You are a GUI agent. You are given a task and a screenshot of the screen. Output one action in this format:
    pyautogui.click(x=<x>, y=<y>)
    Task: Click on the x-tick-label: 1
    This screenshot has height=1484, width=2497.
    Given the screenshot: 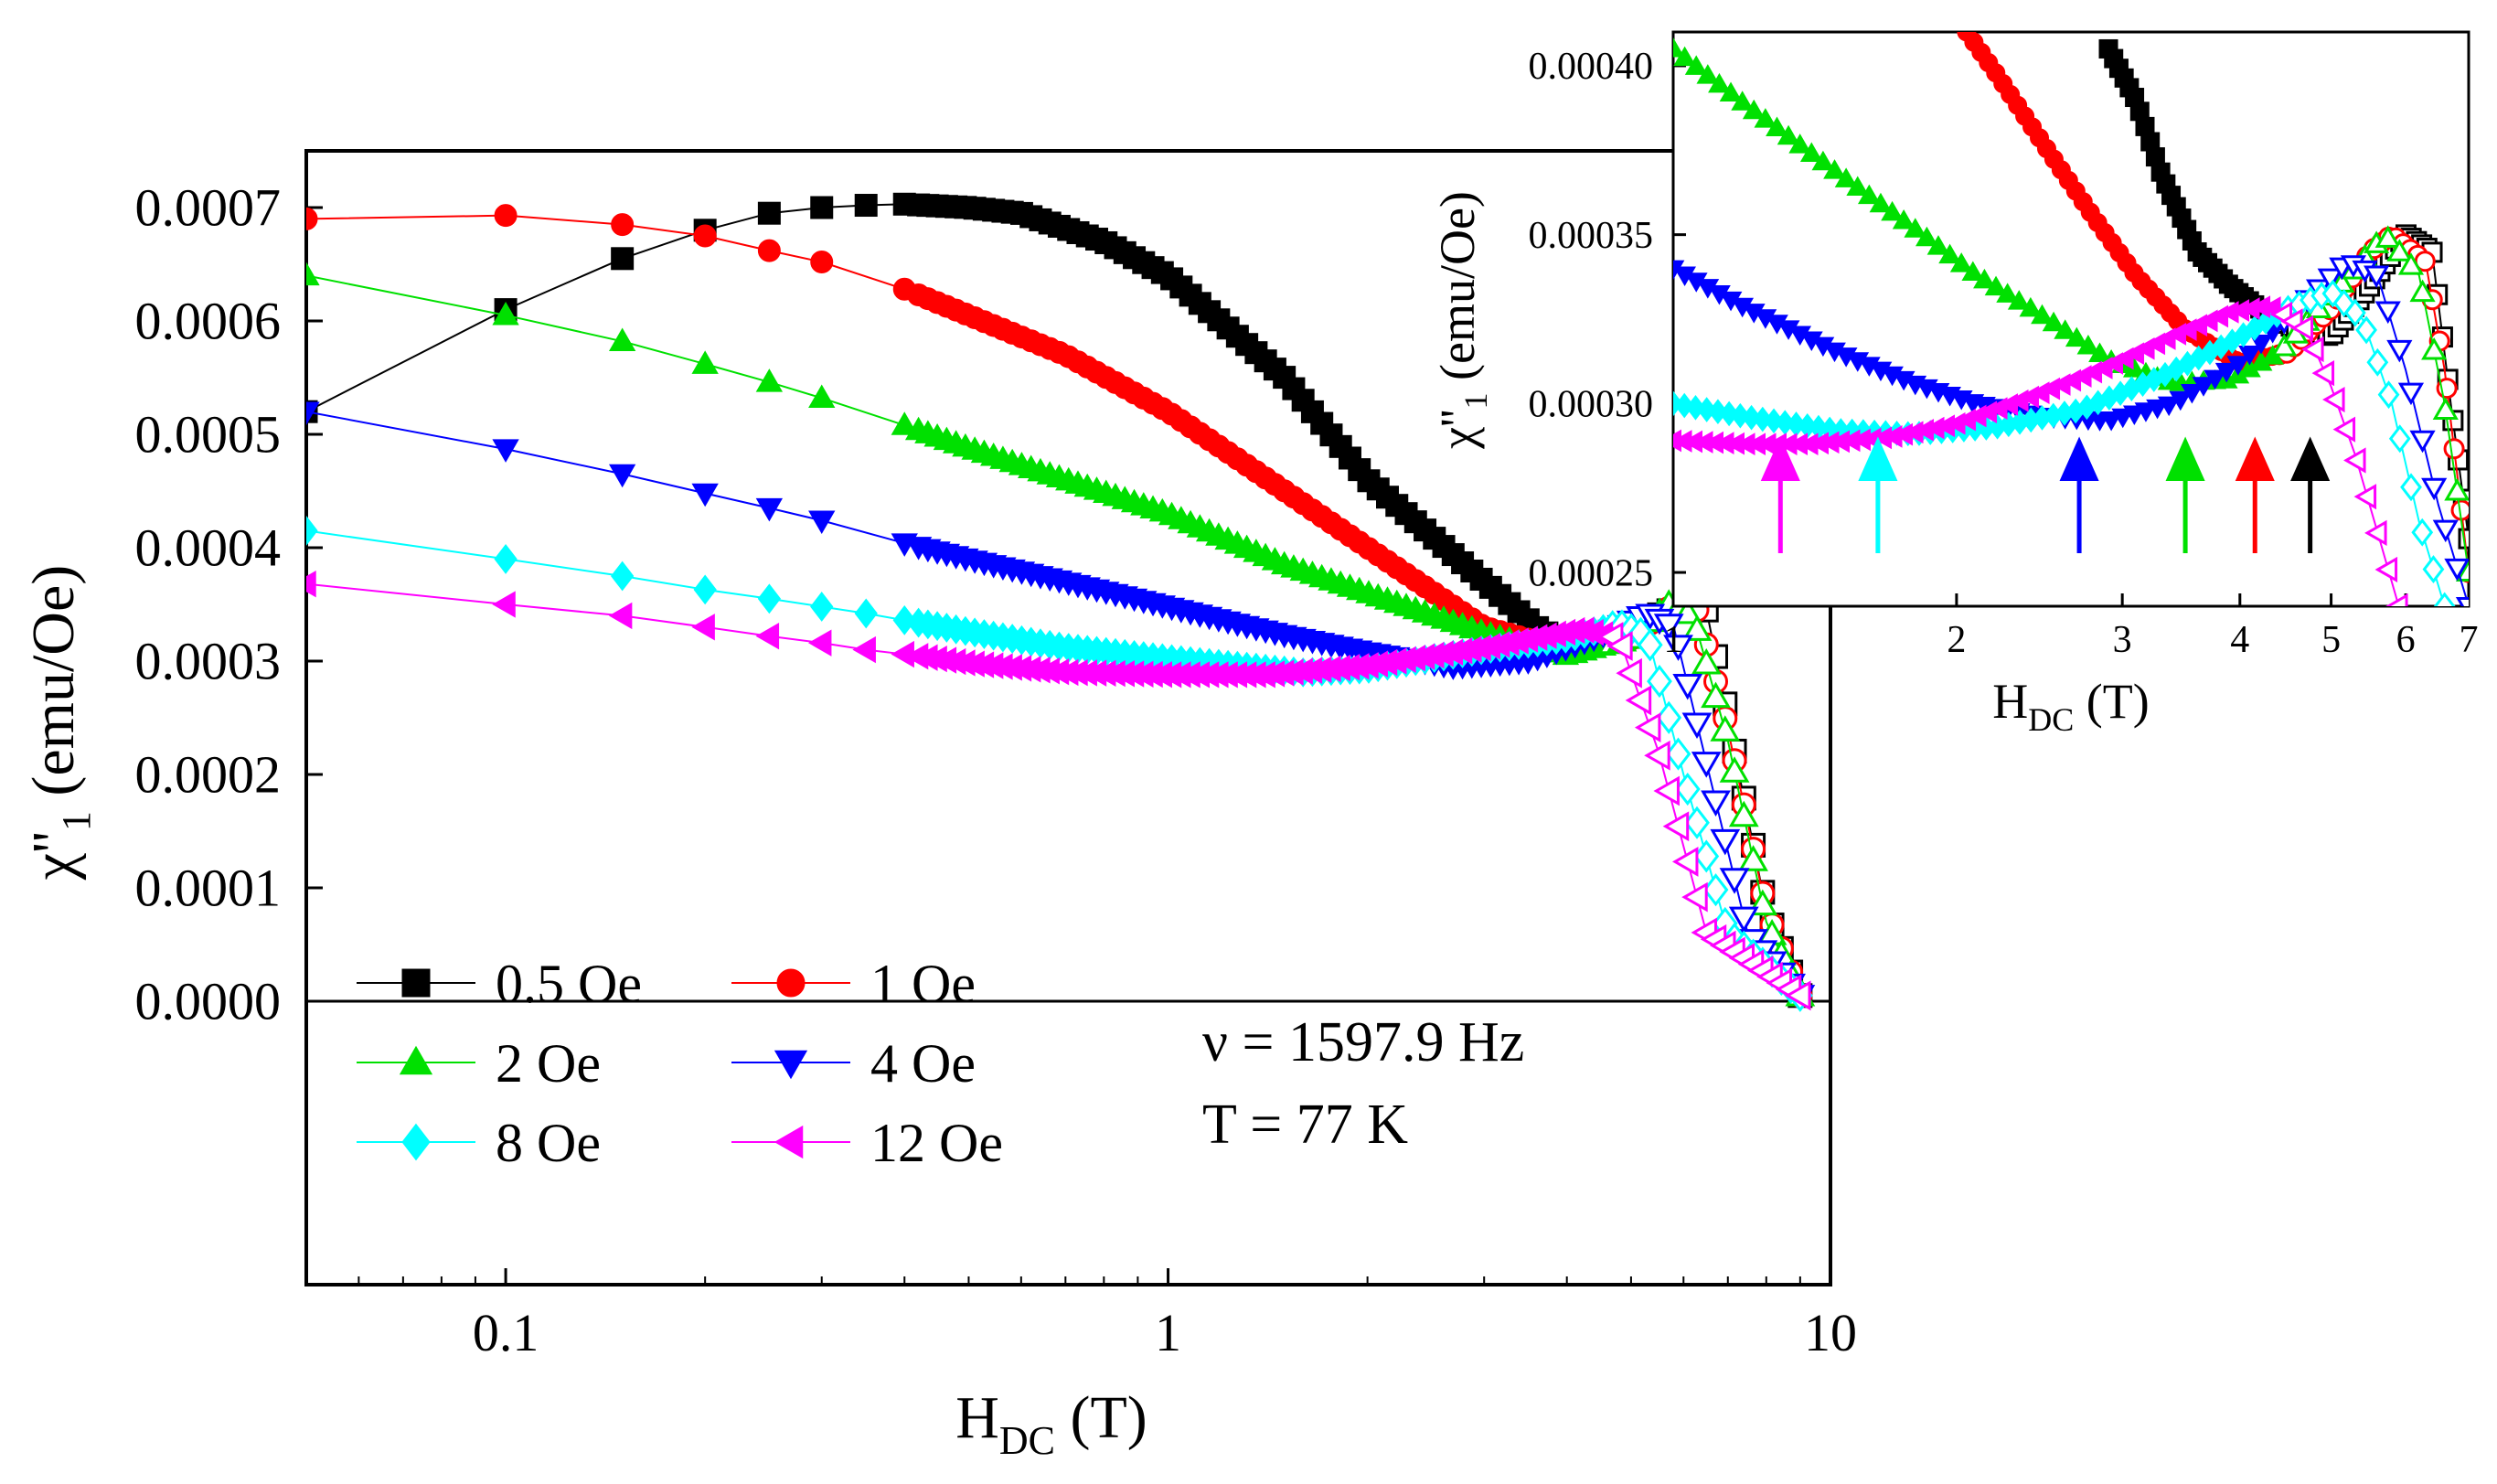 What is the action you would take?
    pyautogui.click(x=1168, y=1332)
    